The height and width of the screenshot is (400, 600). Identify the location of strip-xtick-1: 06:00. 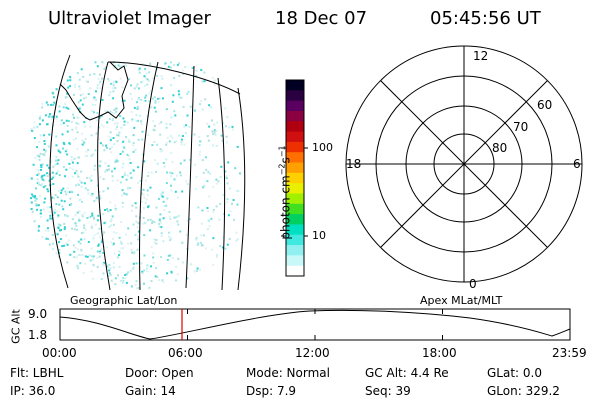
(185, 353).